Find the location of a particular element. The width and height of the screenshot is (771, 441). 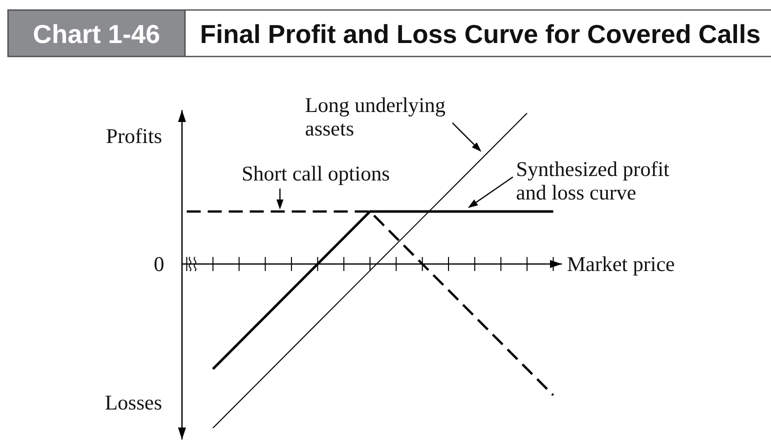

text: Profits is located at coordinates (134, 136).